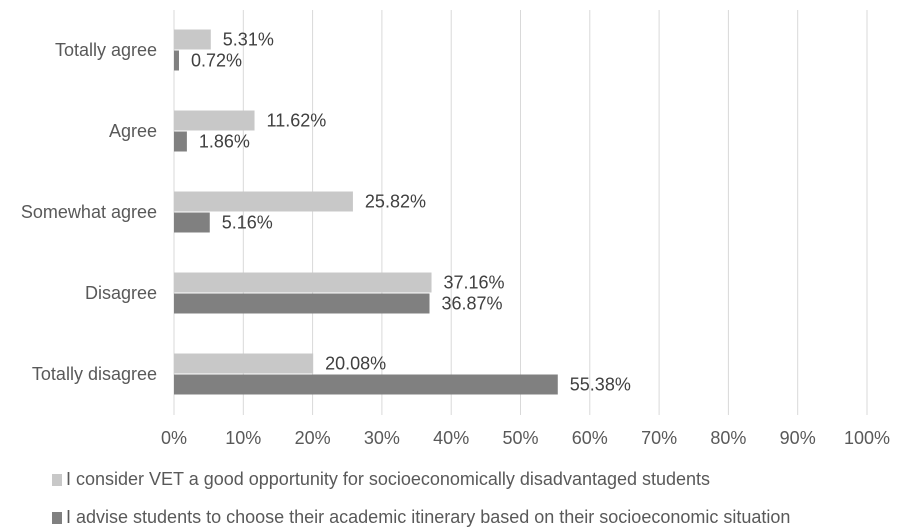 The image size is (899, 528). Describe the element at coordinates (600, 385) in the screenshot. I see `data-label-series-2: 55.38%` at that location.